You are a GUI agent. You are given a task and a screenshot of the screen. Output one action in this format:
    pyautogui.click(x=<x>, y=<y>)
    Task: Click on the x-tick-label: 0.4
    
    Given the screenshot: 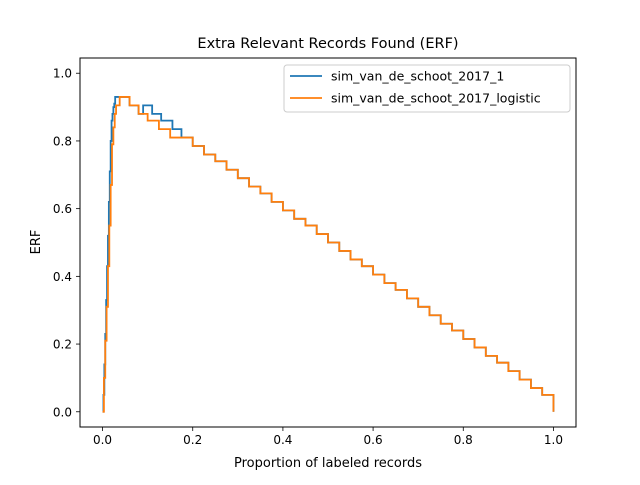 What is the action you would take?
    pyautogui.click(x=282, y=440)
    